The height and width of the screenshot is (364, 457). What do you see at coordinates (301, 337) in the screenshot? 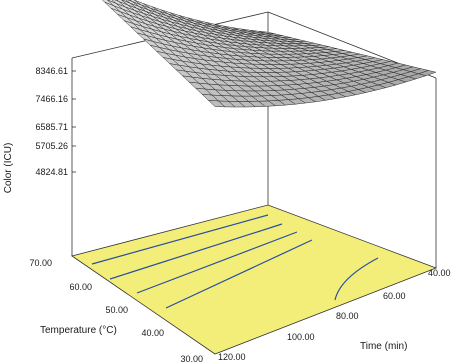
I see `time-tick-label: 100.00` at bounding box center [301, 337].